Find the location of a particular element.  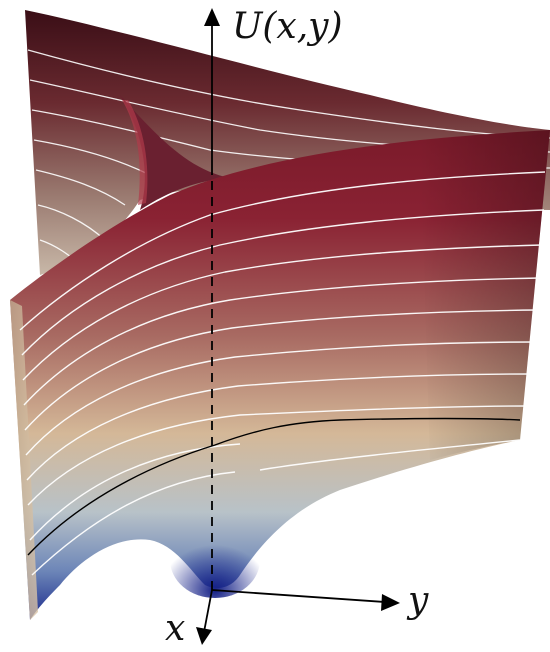

potential-well is located at coordinates (215, 560).